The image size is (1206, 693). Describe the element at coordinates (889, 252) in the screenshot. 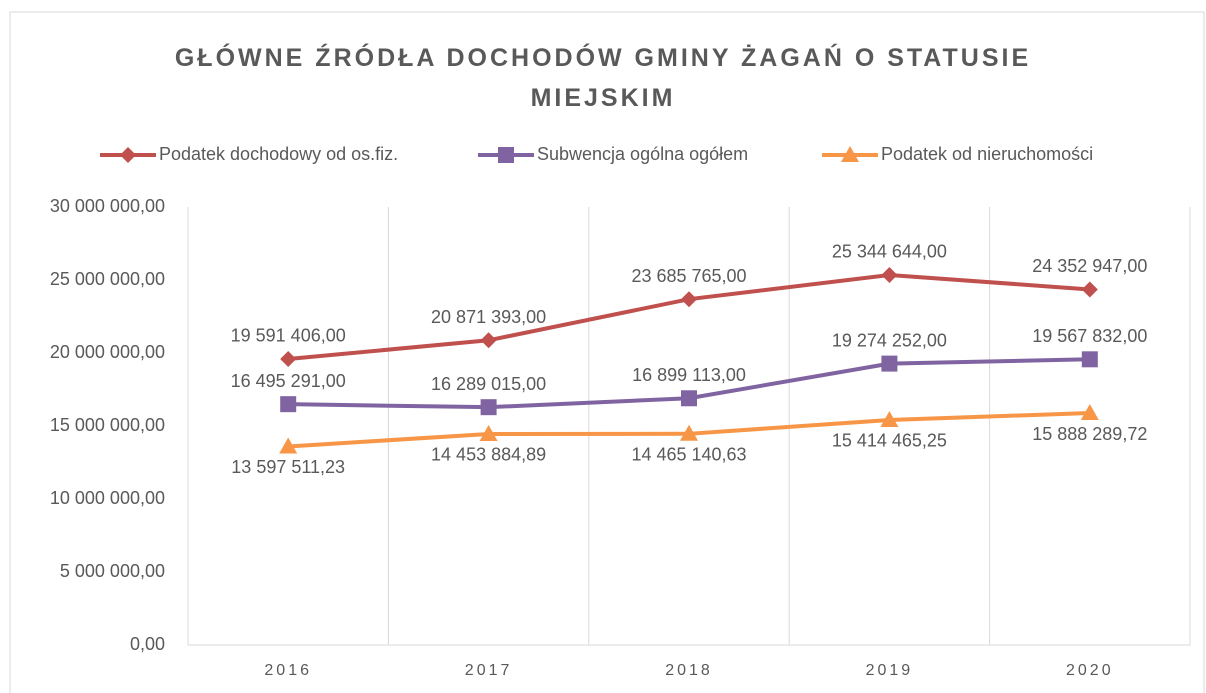

I see `data-label: 25 344 644,00` at that location.